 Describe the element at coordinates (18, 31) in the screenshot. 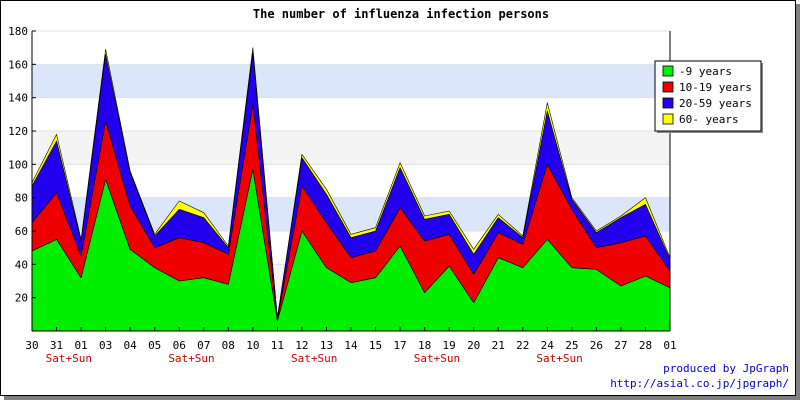

I see `y-tick-label: 180` at that location.